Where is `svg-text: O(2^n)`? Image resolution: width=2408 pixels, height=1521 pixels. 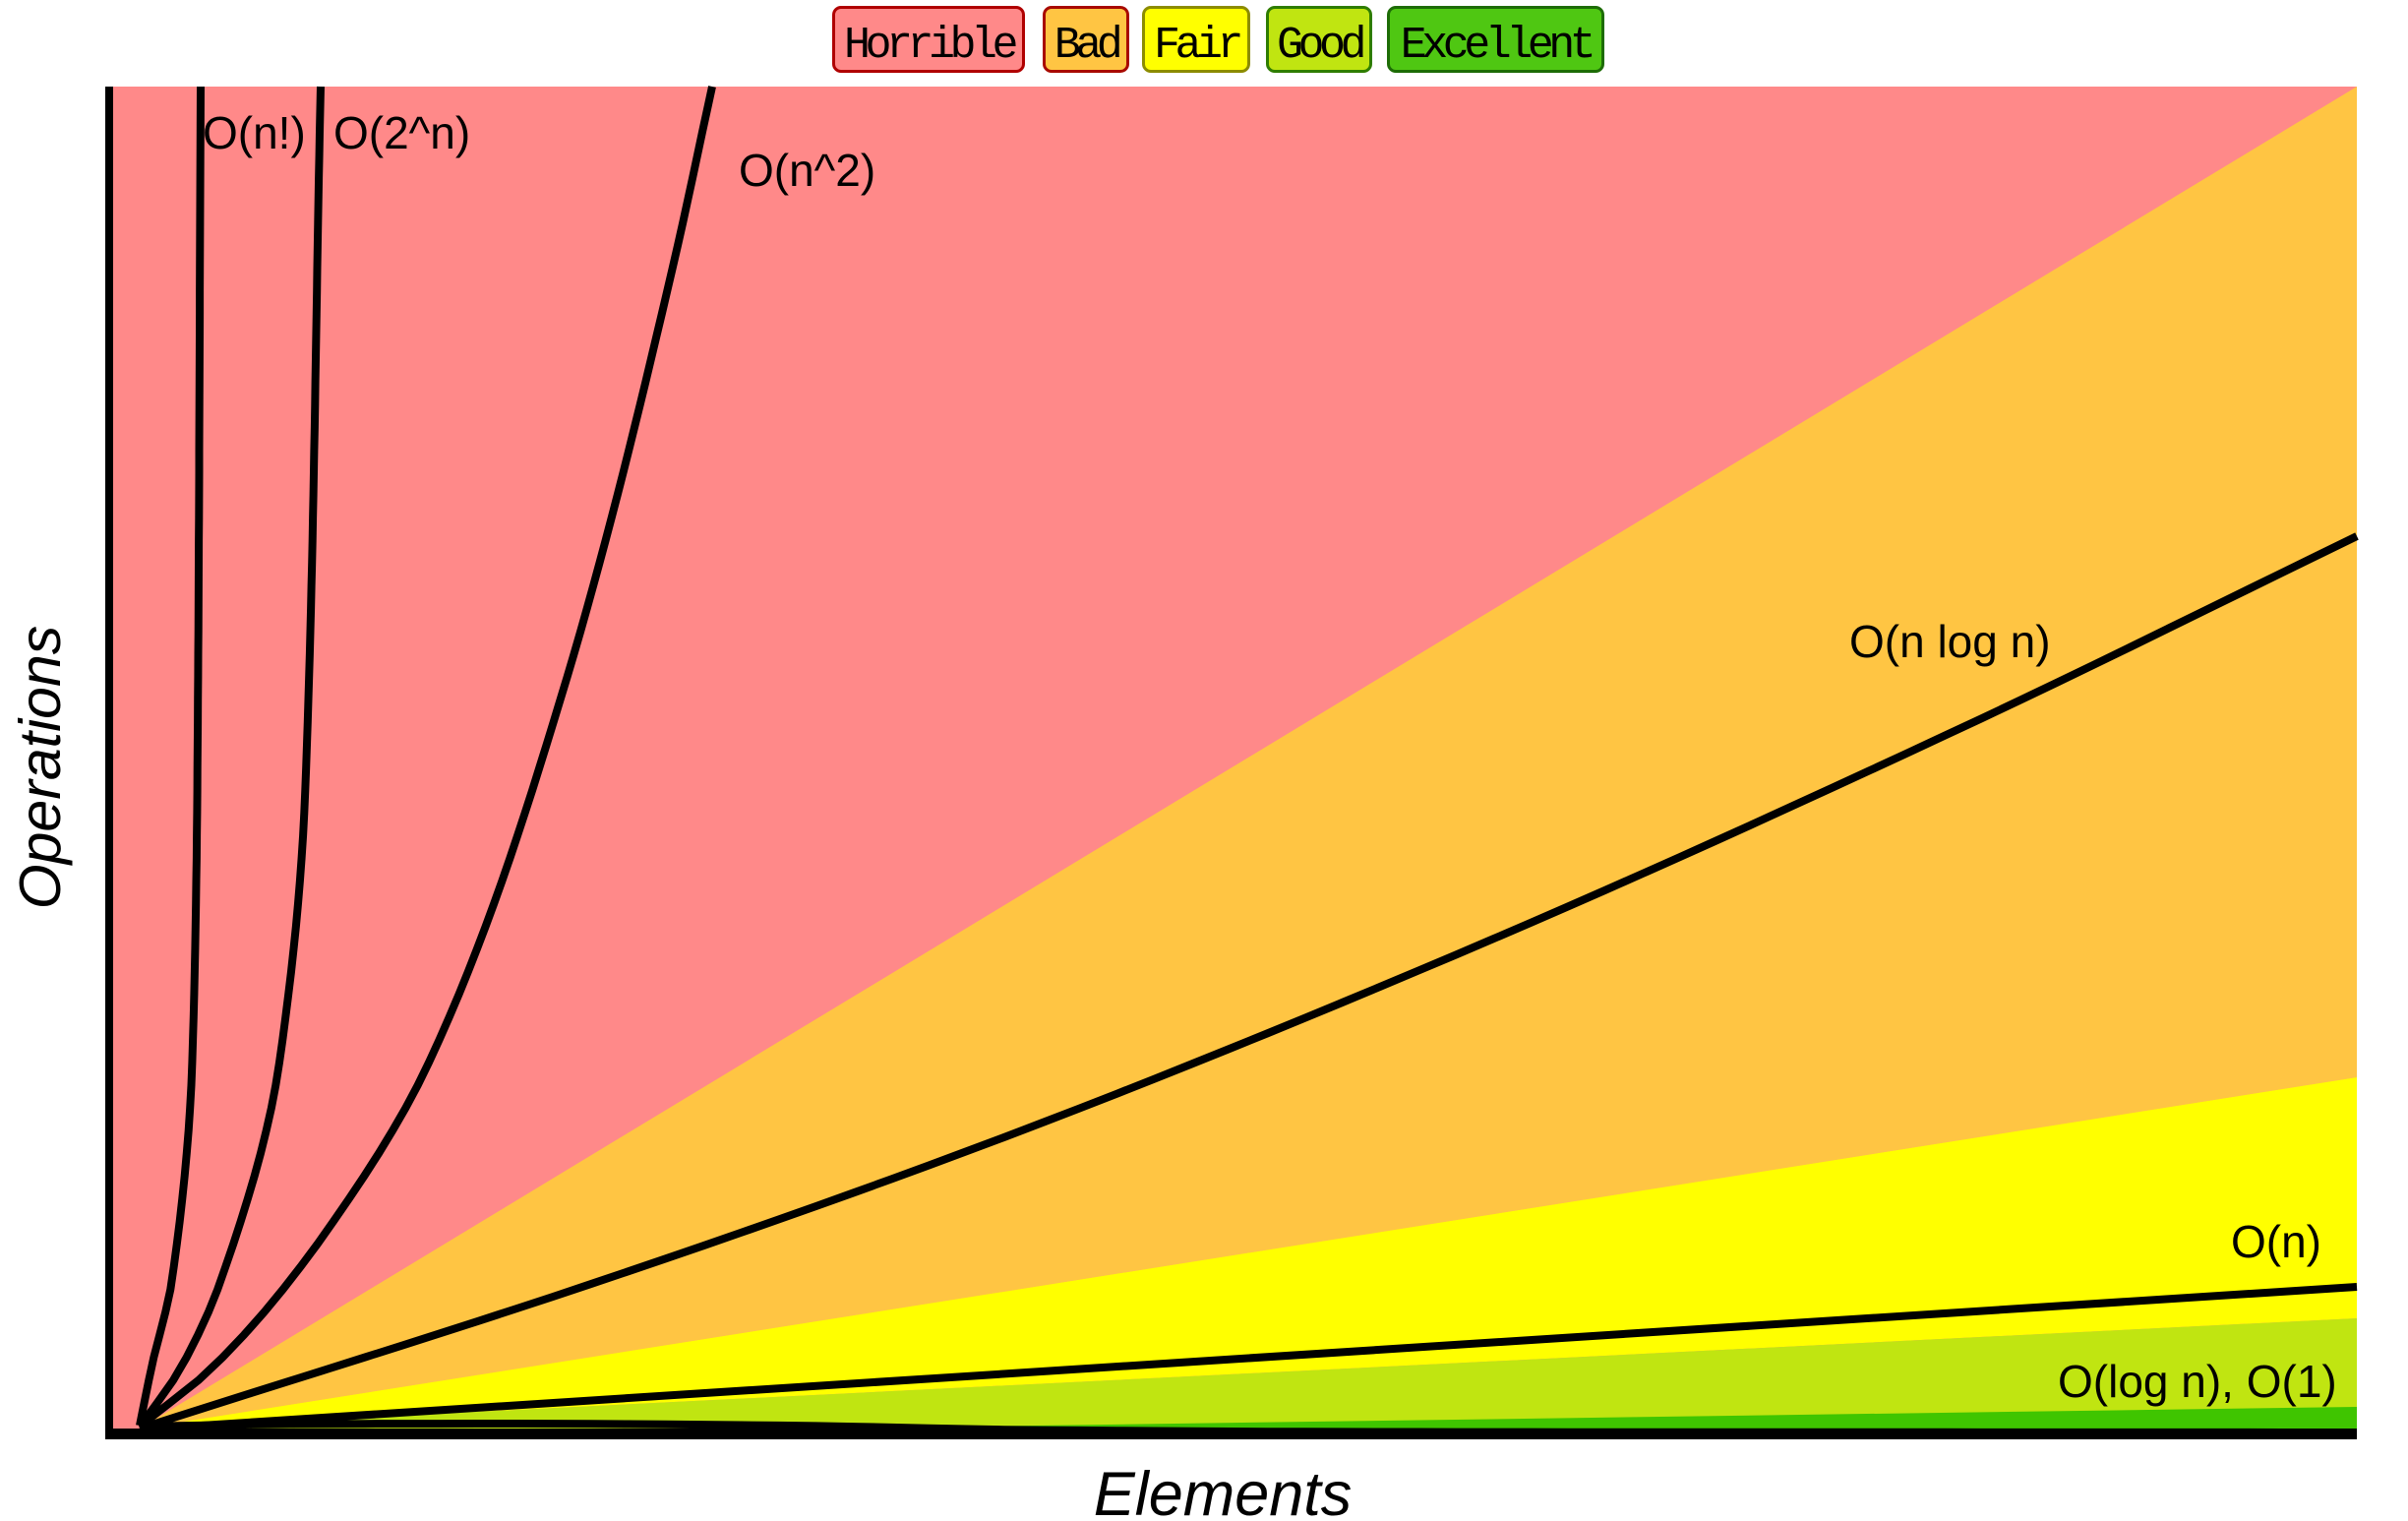 svg-text: O(2^n) is located at coordinates (401, 132).